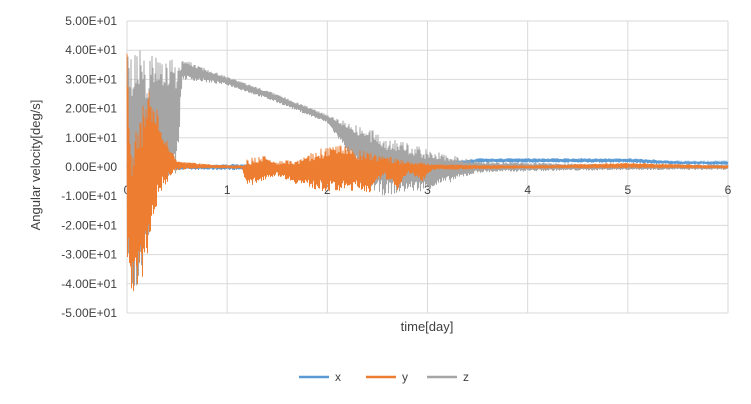 The height and width of the screenshot is (404, 751). Describe the element at coordinates (91, 79) in the screenshot. I see `y-tick-label: 3.00E+01` at that location.